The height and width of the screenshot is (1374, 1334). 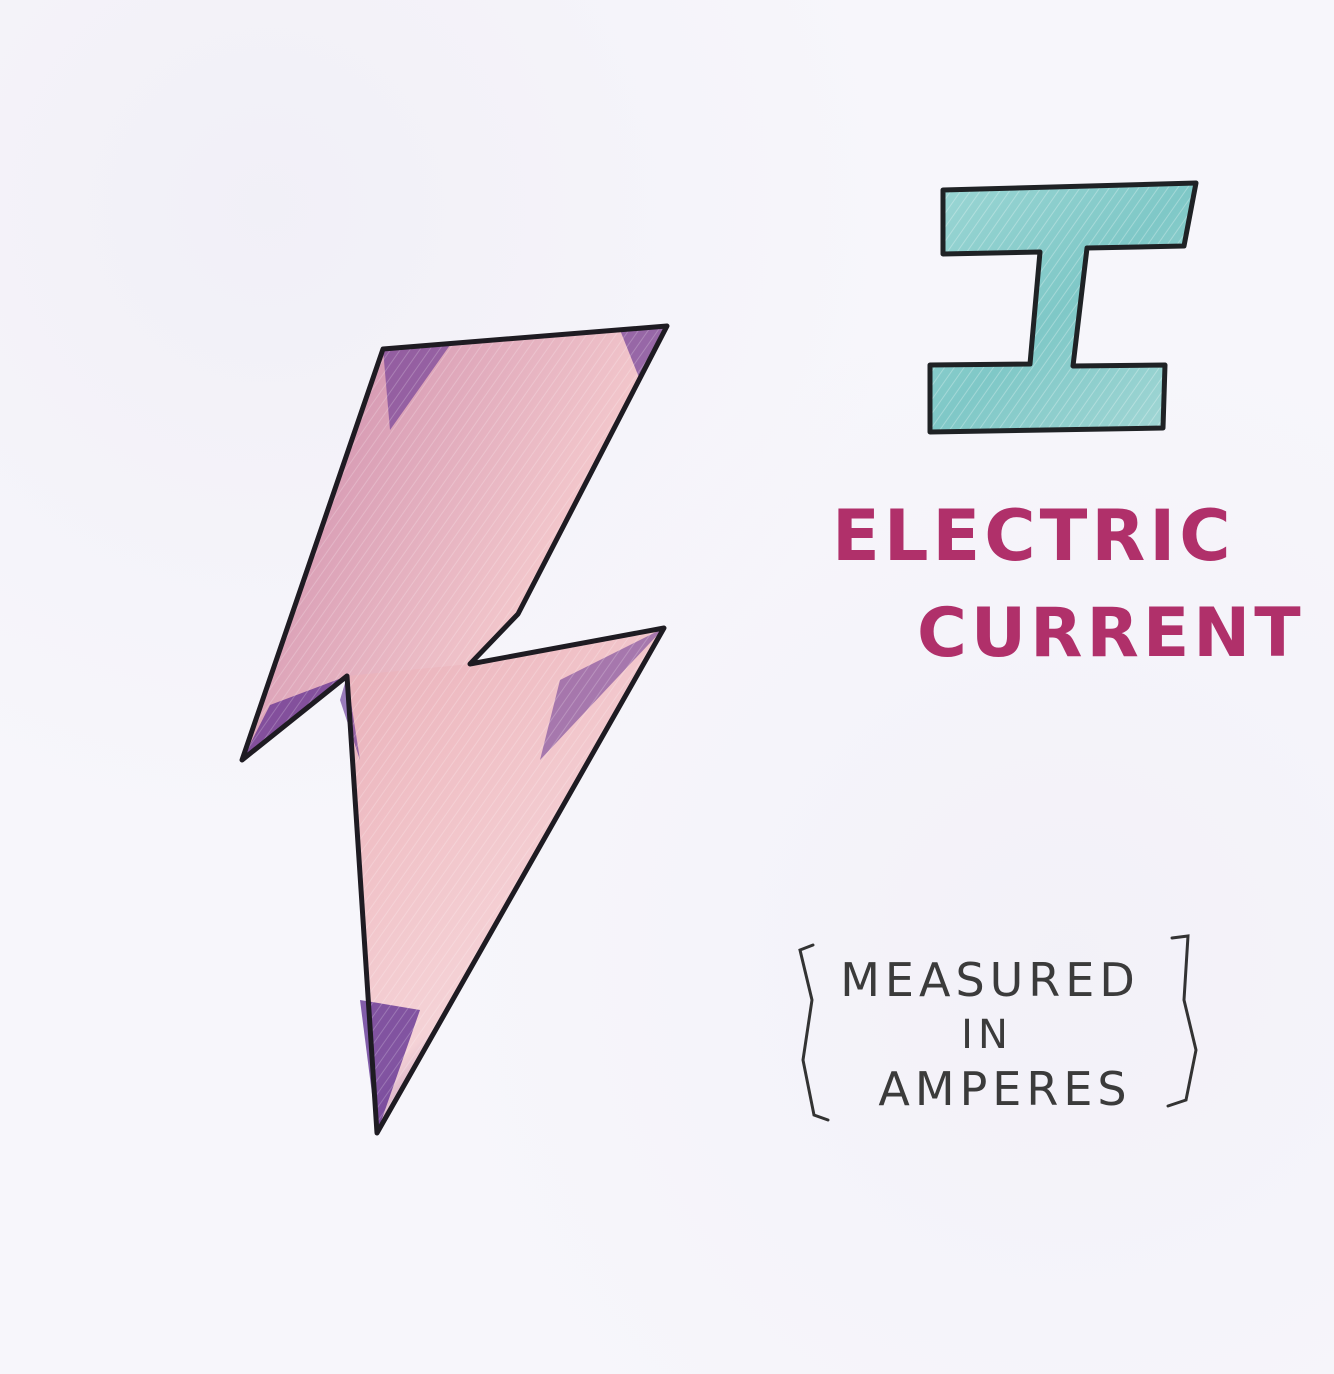 I want to click on letter-i-symbol, so click(x=1063, y=307).